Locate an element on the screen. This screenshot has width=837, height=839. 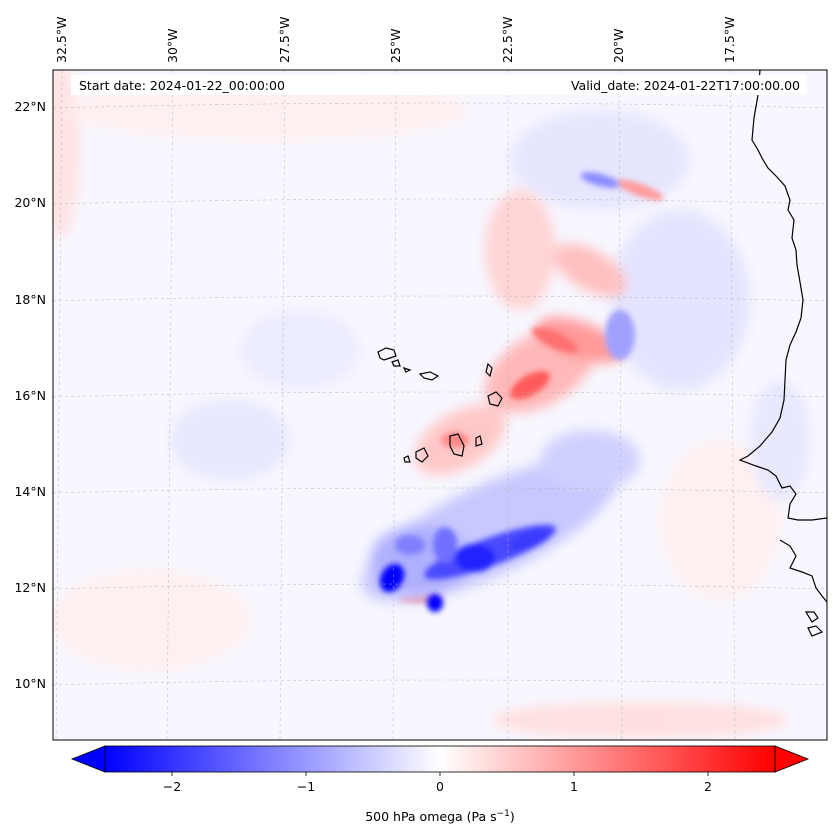
colorbar: −2 −1 0 1 2 500 hPa omega (Pa s−1) is located at coordinates (440, 784).